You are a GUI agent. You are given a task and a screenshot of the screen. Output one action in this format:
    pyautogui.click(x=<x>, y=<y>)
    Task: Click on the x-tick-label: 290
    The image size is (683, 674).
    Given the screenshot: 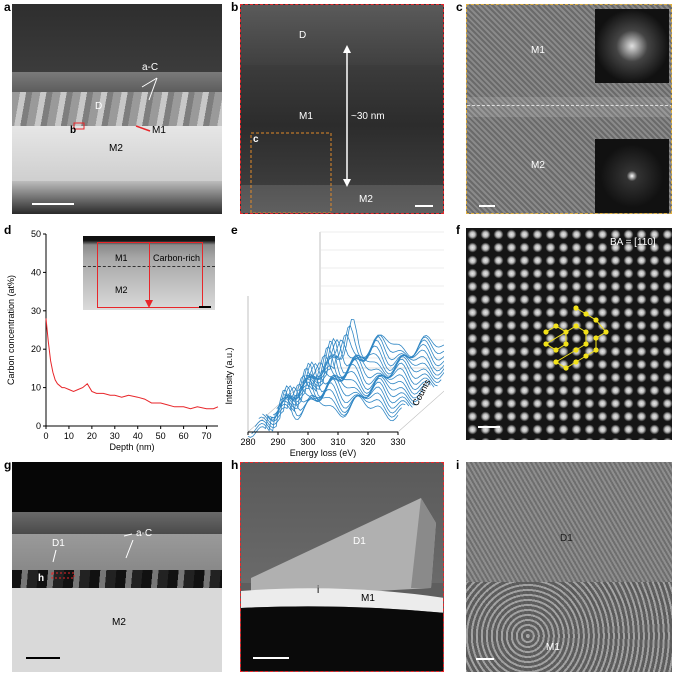 What is the action you would take?
    pyautogui.click(x=277, y=442)
    